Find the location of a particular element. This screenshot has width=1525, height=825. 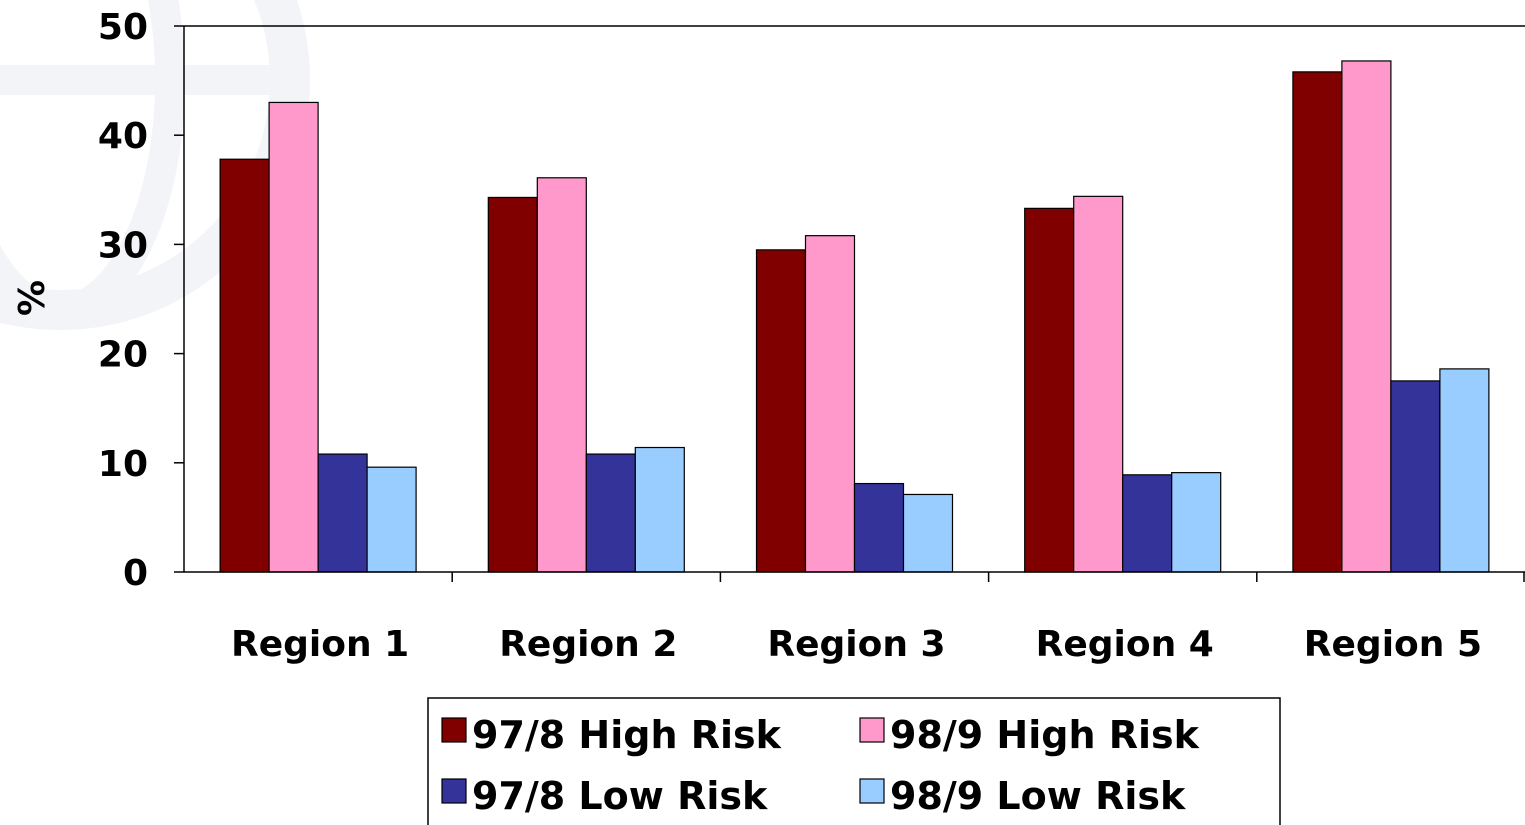

y-axis-label: % is located at coordinates (32, 298).